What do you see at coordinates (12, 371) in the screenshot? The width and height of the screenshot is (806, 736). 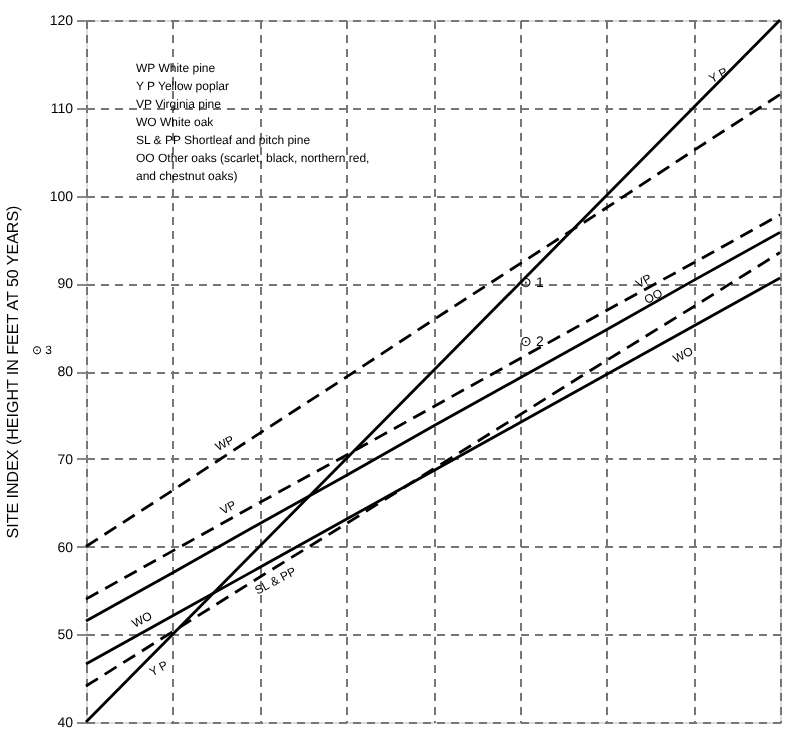 I see `y-axis-title: SITE INDEX (HEIGHT IN FEET AT 50 YEARS)` at bounding box center [12, 371].